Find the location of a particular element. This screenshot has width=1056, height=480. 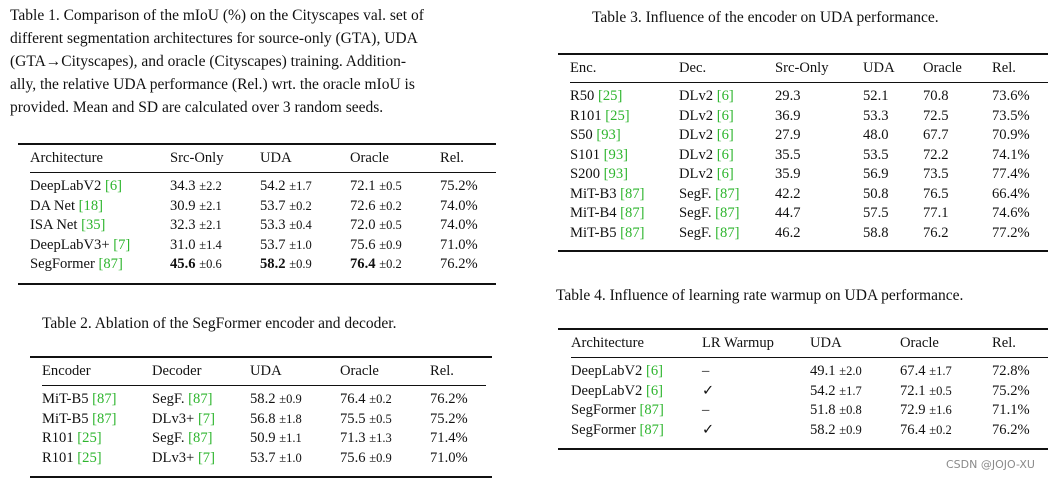

mean-value: 50.9 is located at coordinates (263, 438).